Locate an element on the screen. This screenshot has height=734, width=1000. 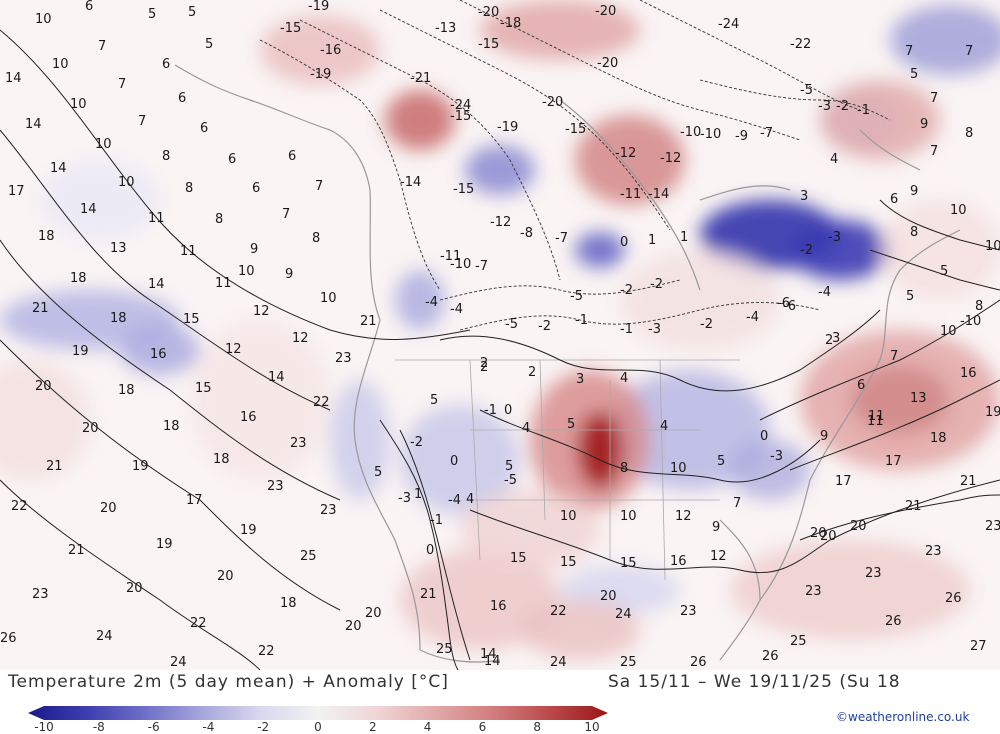
temperature-label: -24 is located at coordinates (729, 24).